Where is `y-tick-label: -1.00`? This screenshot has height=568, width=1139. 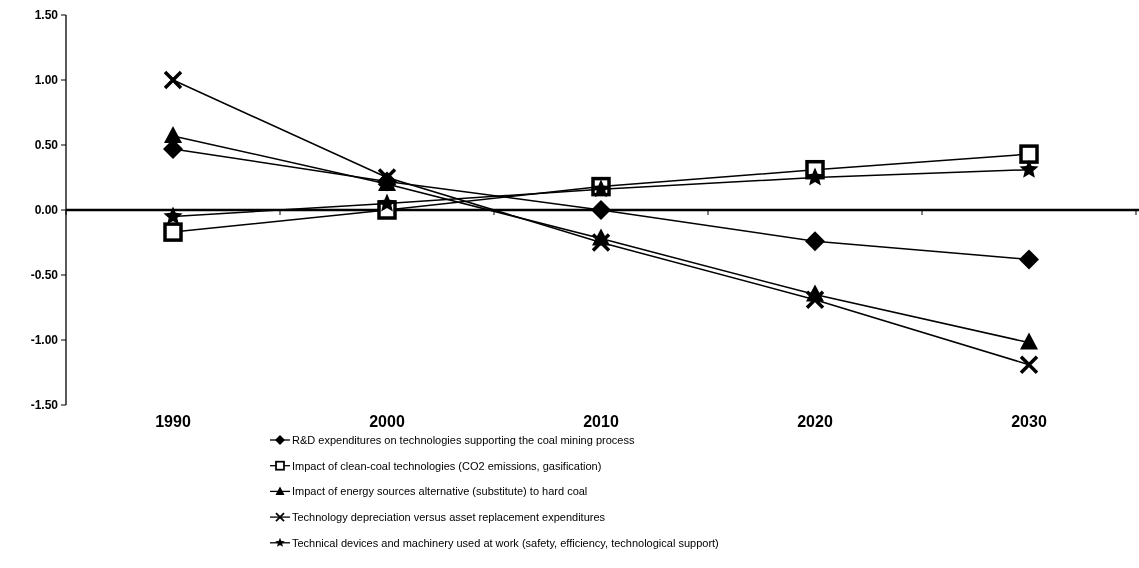
y-tick-label: -1.00 is located at coordinates (44, 340).